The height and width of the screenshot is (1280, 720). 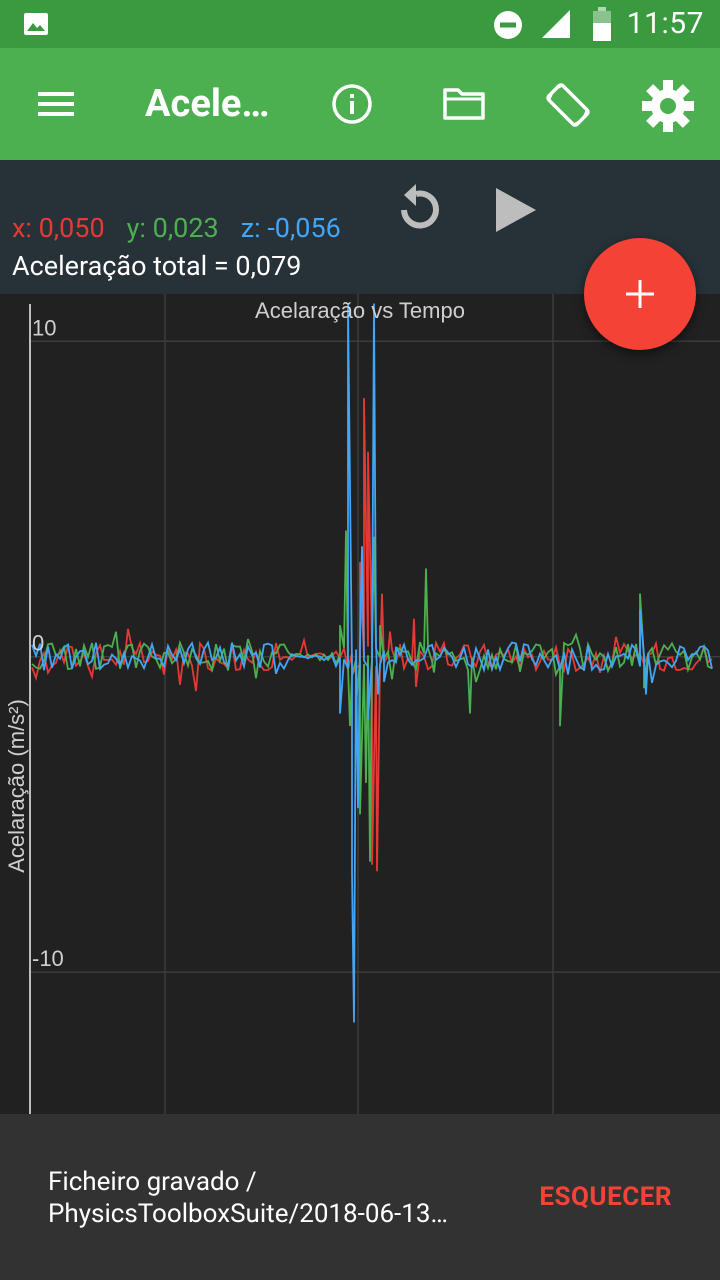 What do you see at coordinates (38, 643) in the screenshot?
I see `y-tick-label: 0` at bounding box center [38, 643].